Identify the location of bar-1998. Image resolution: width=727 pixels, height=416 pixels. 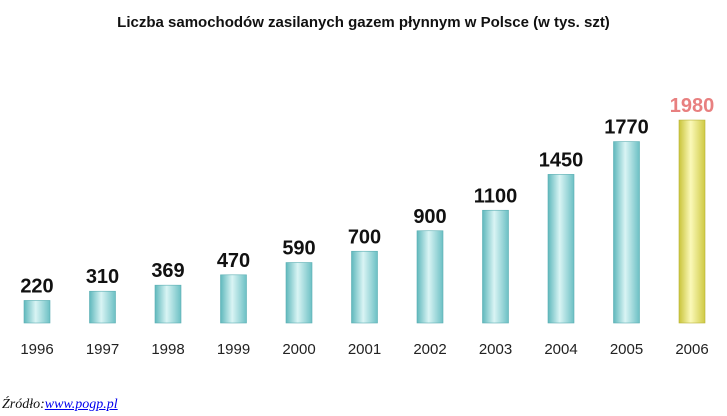
(168, 304).